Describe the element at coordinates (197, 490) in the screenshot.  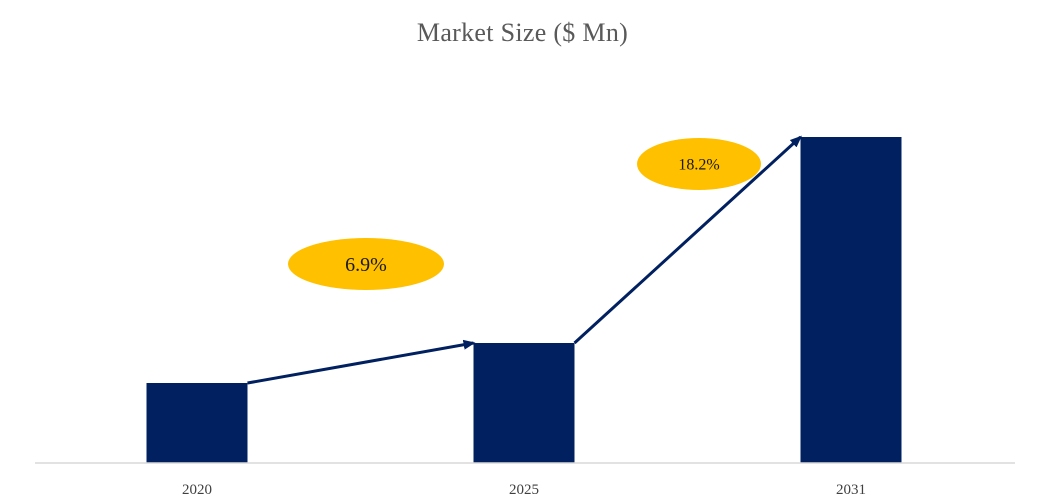
I see `x-tick-label-2020: 2020` at that location.